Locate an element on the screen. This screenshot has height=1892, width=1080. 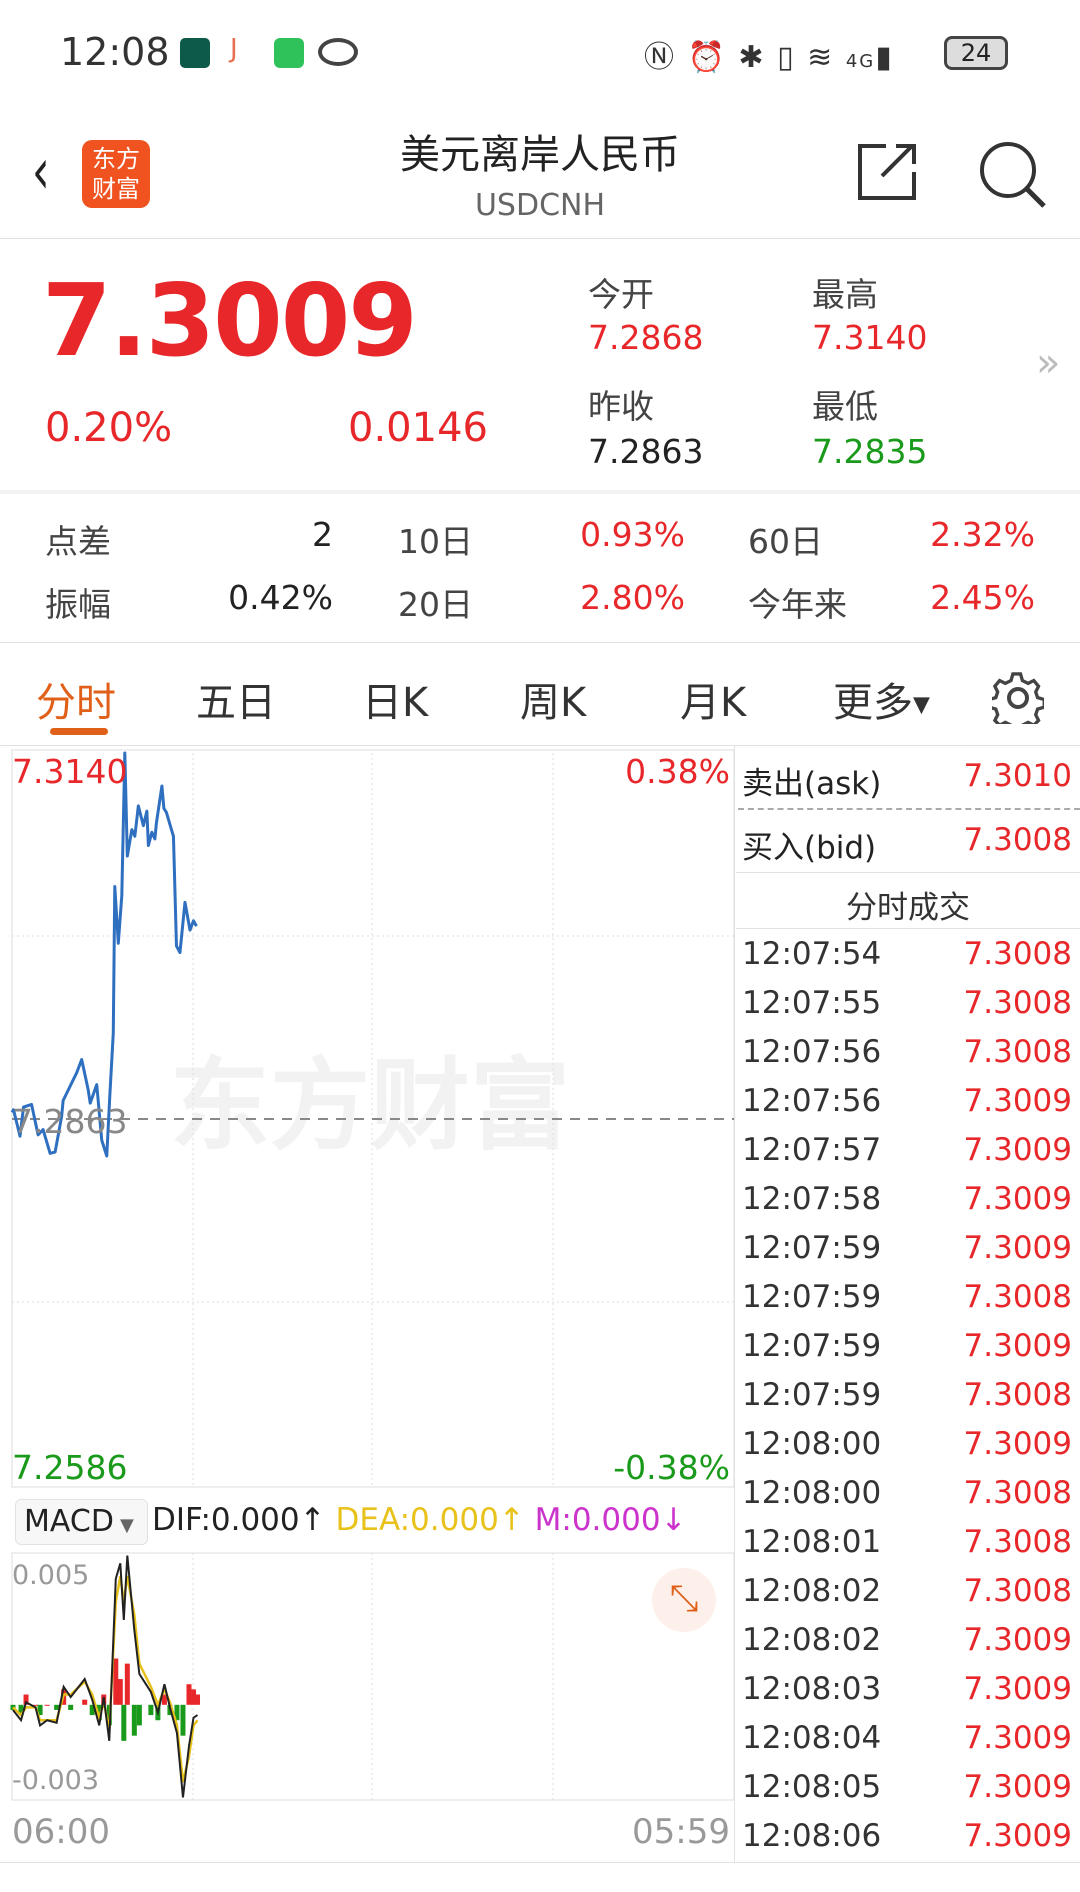
trade-row: 12:07:59 7.3009 is located at coordinates (907, 1254).